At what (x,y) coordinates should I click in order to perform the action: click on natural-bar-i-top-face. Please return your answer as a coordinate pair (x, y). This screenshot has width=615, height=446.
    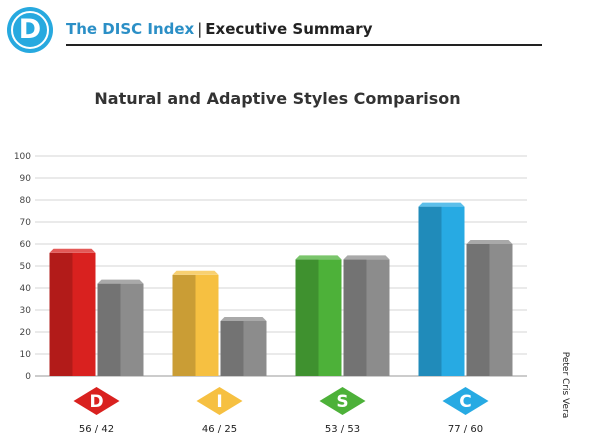
    Looking at the image, I should click on (195, 272).